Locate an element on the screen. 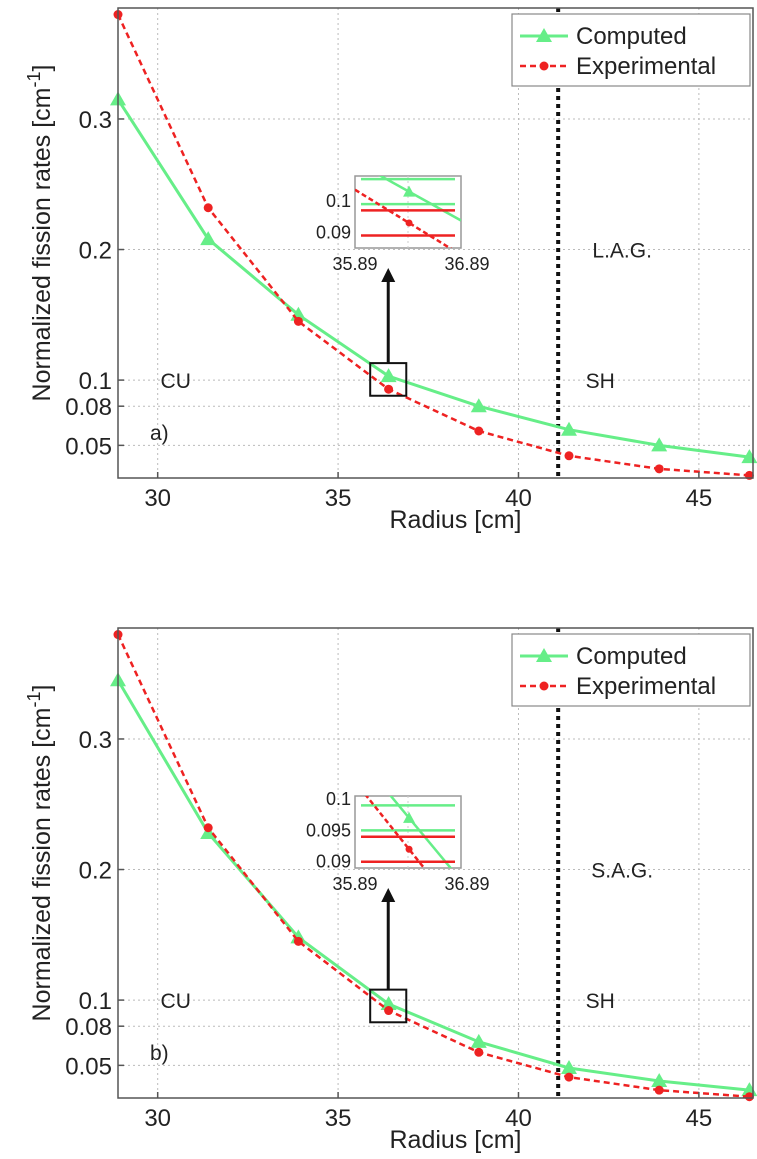 The height and width of the screenshot is (1159, 757). inset-y-tick-label: 0.095 is located at coordinates (328, 830).